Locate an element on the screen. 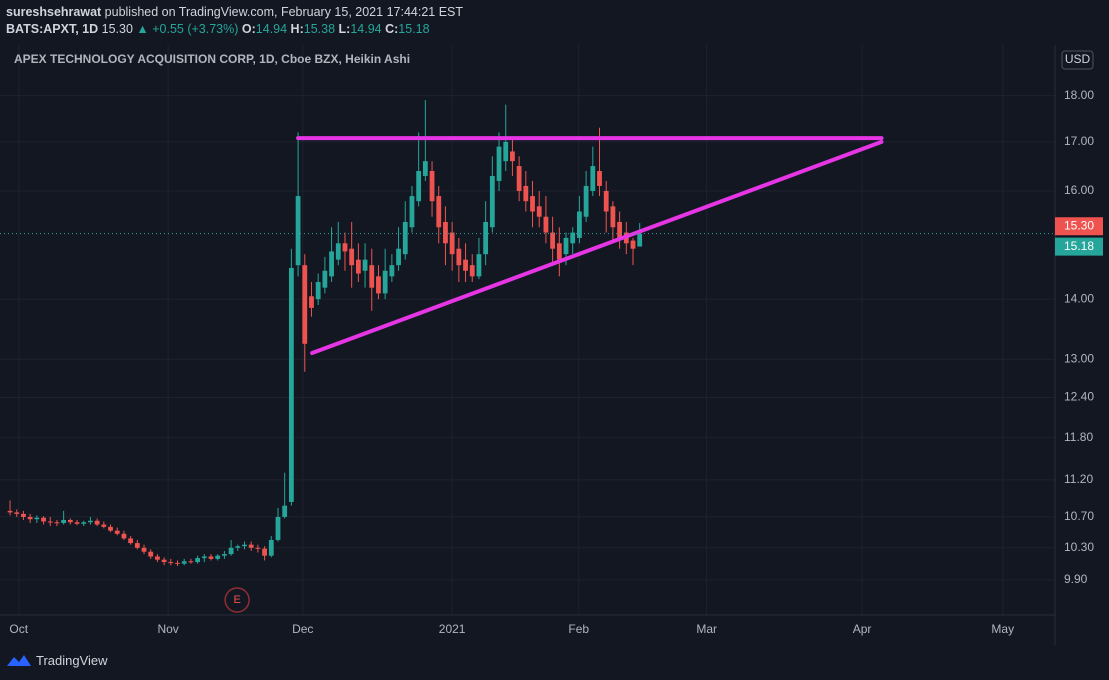 The width and height of the screenshot is (1109, 680). x-tick-label: Nov is located at coordinates (167, 629).